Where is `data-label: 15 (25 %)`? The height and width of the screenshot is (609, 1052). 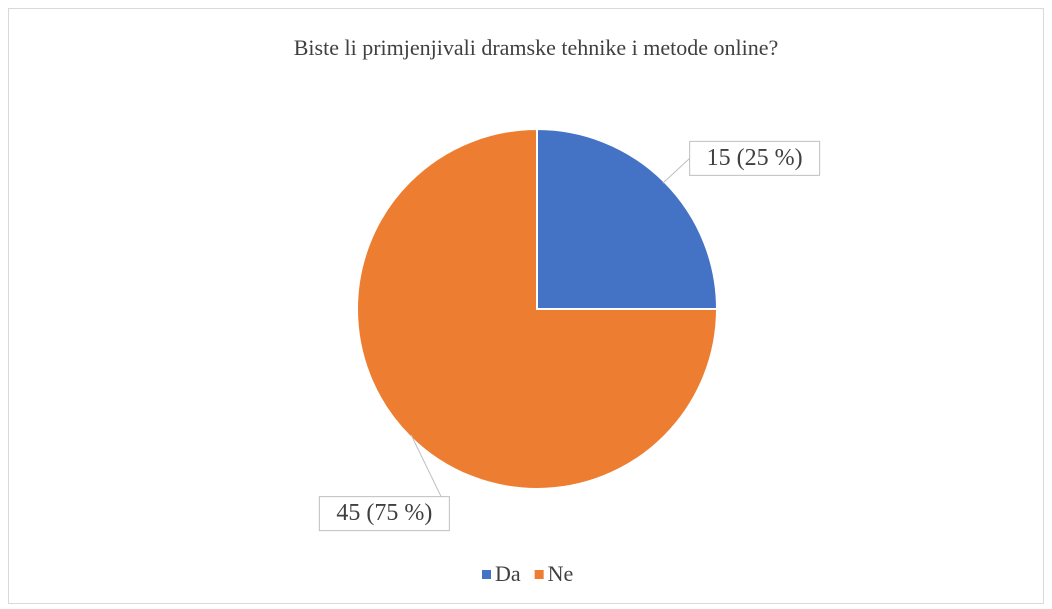 data-label: 15 (25 %) is located at coordinates (755, 158).